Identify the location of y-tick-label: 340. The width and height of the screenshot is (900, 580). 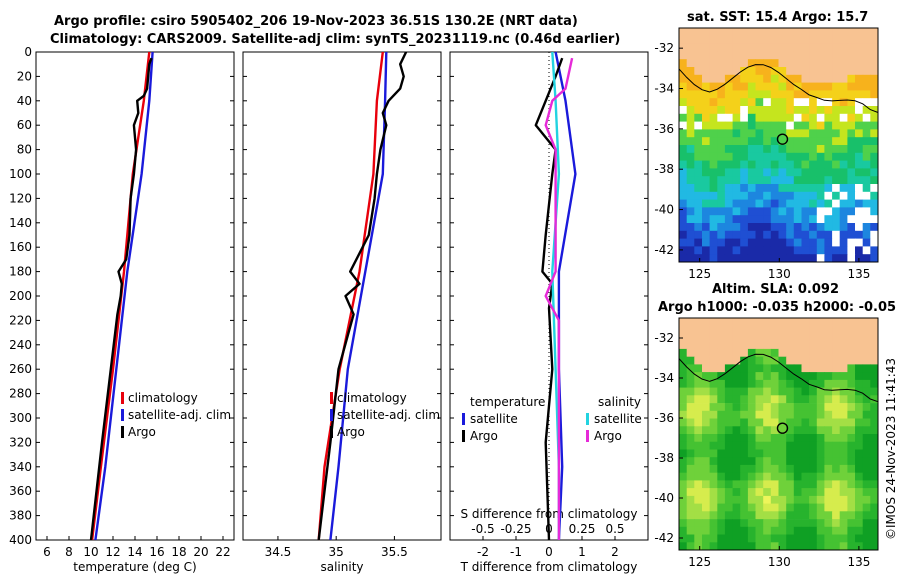
(20, 467).